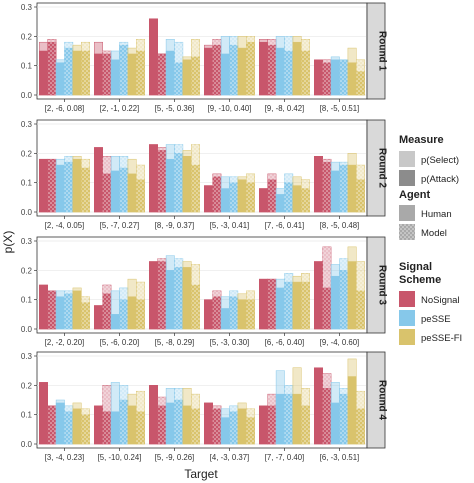 This screenshot has width=474, height=483. I want to click on x-tick-label: [6, -3, 0.51], so click(339, 457).